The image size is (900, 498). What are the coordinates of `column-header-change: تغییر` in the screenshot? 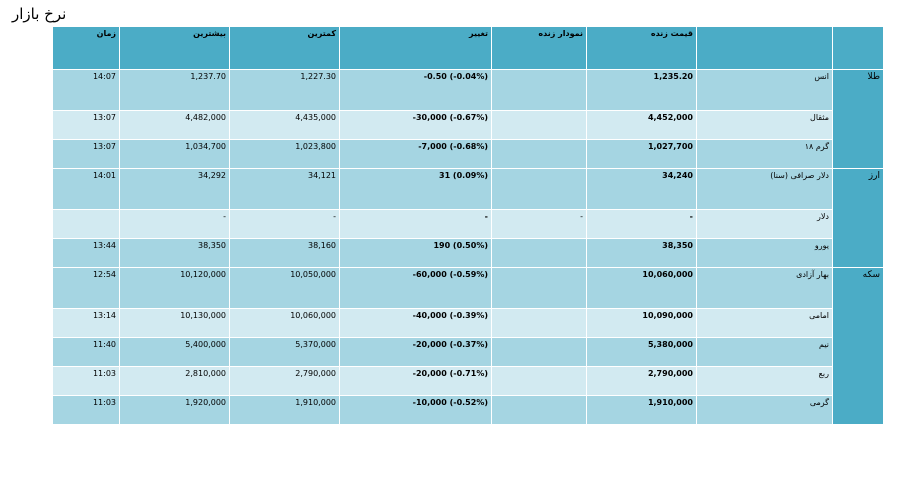 It's located at (415, 48).